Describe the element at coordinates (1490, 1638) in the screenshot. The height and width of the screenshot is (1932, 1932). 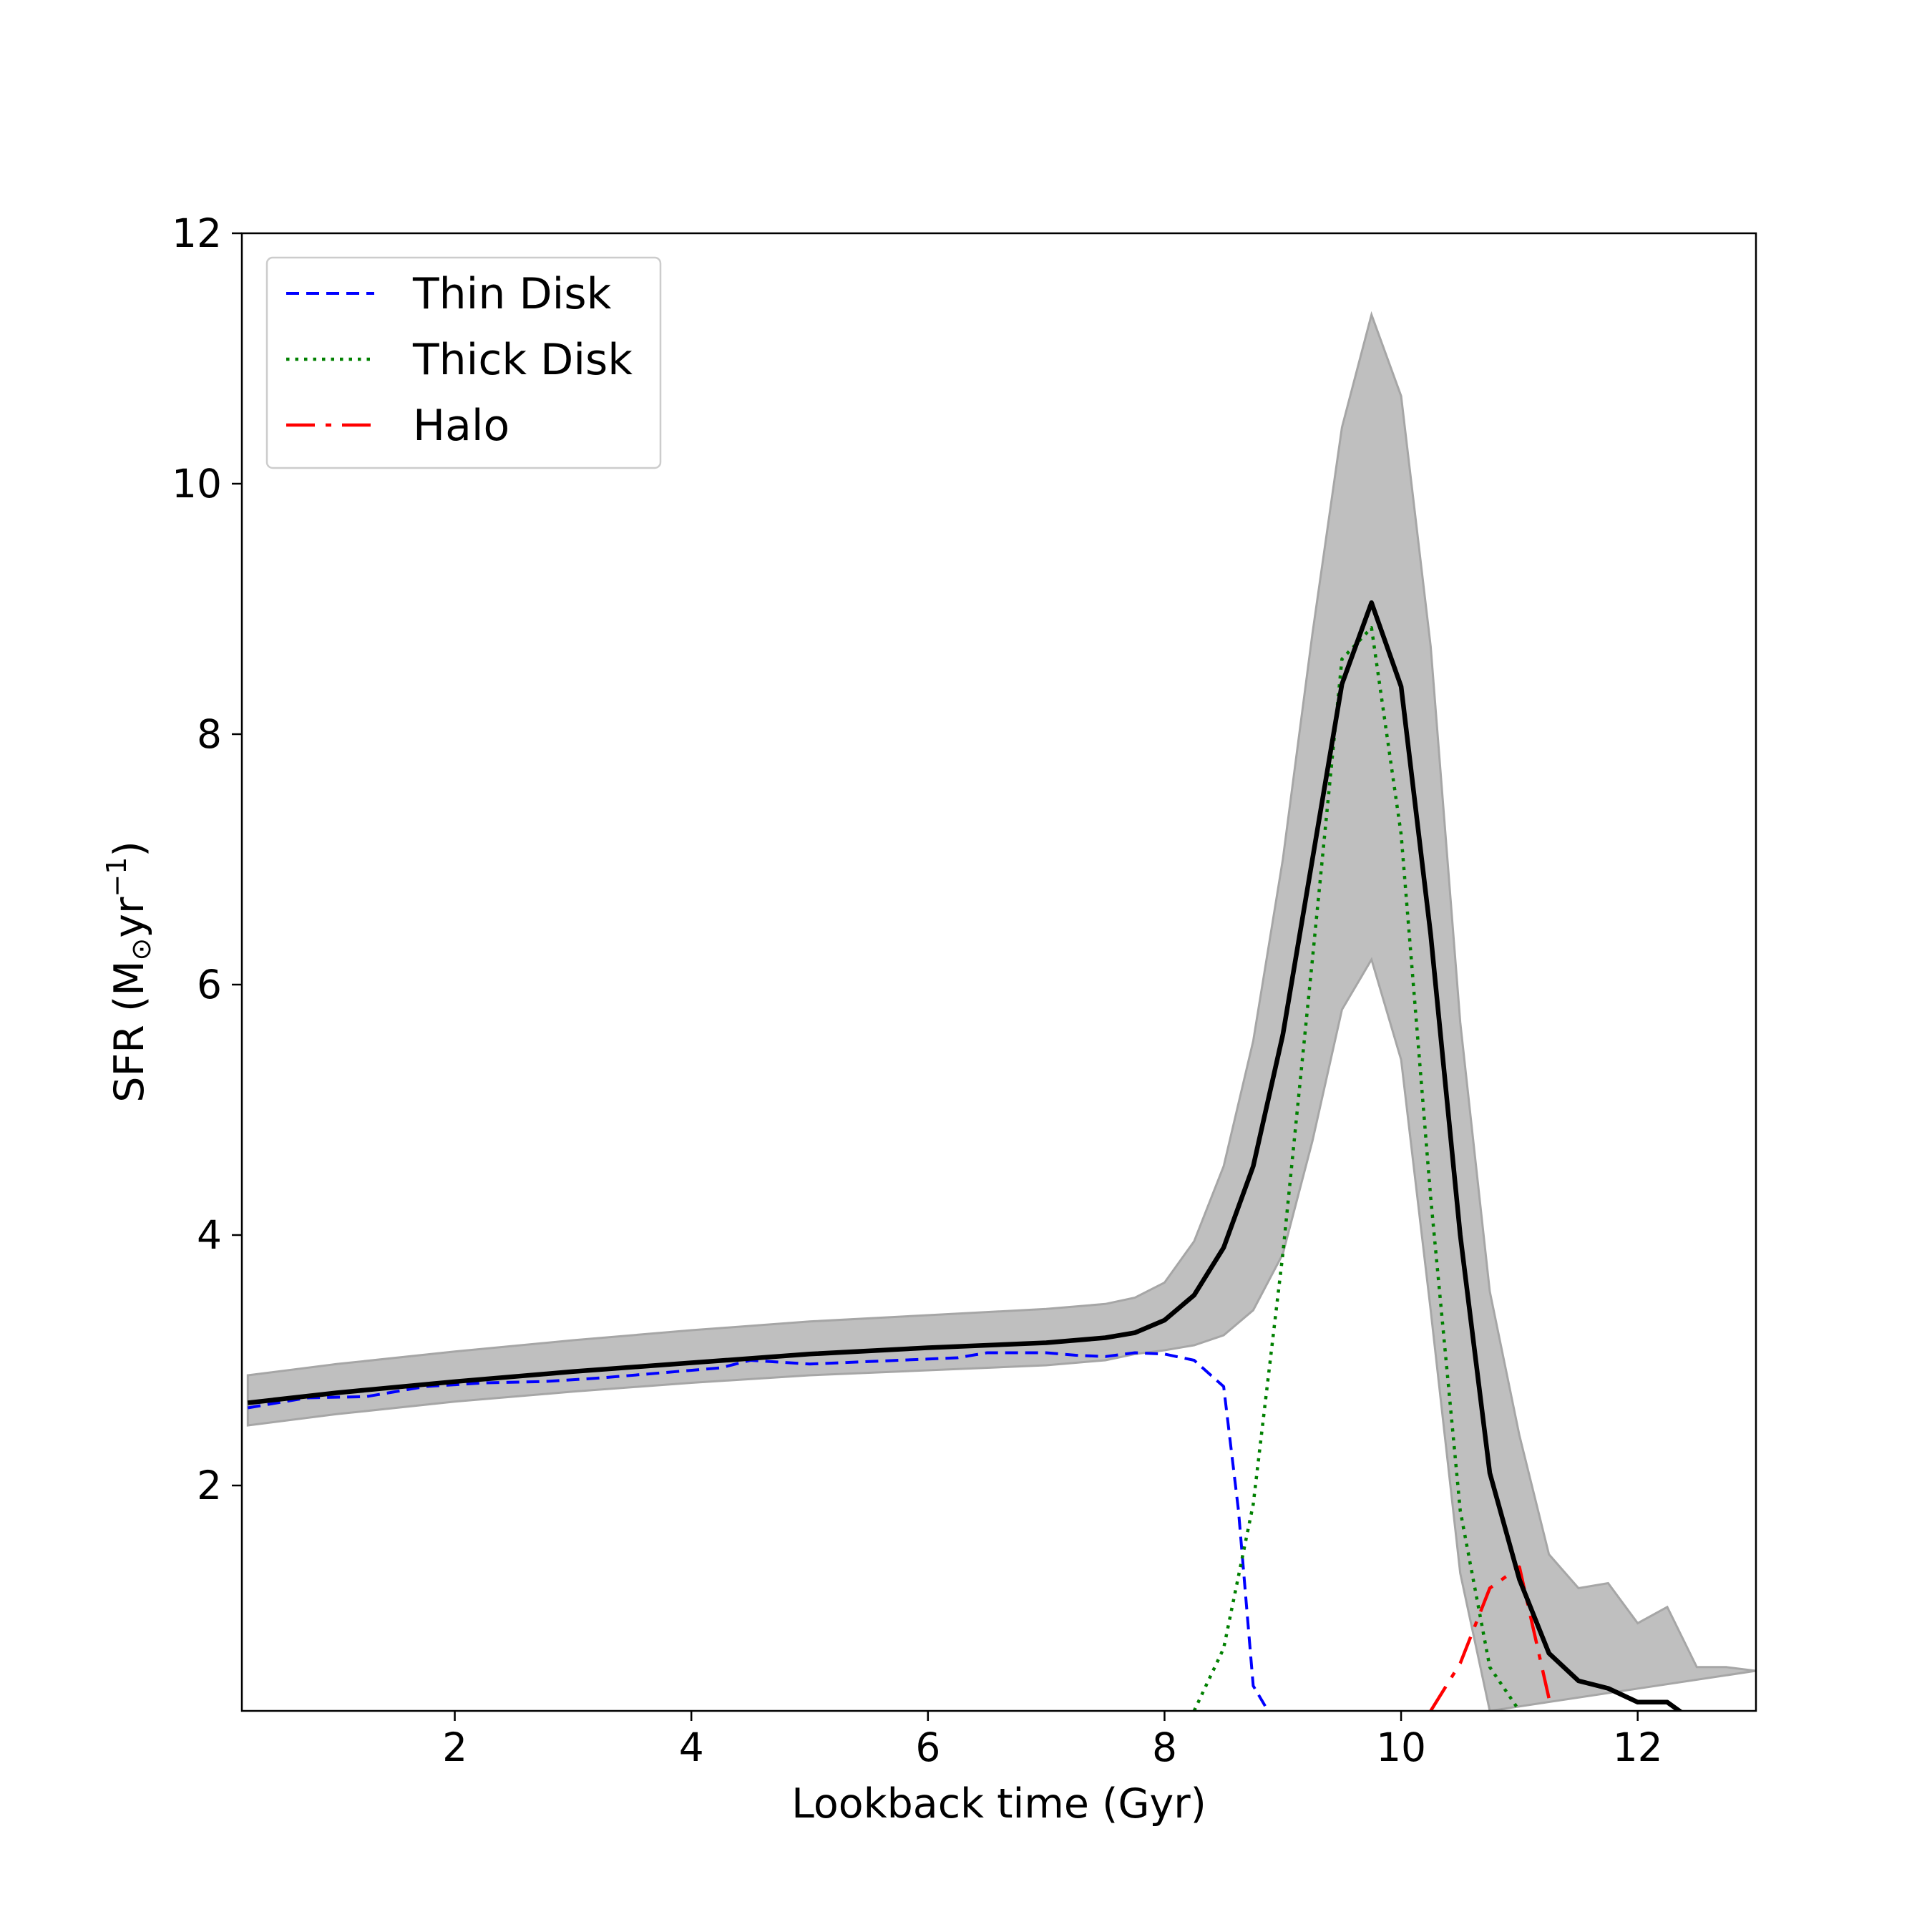
I see `series-line-halo` at that location.